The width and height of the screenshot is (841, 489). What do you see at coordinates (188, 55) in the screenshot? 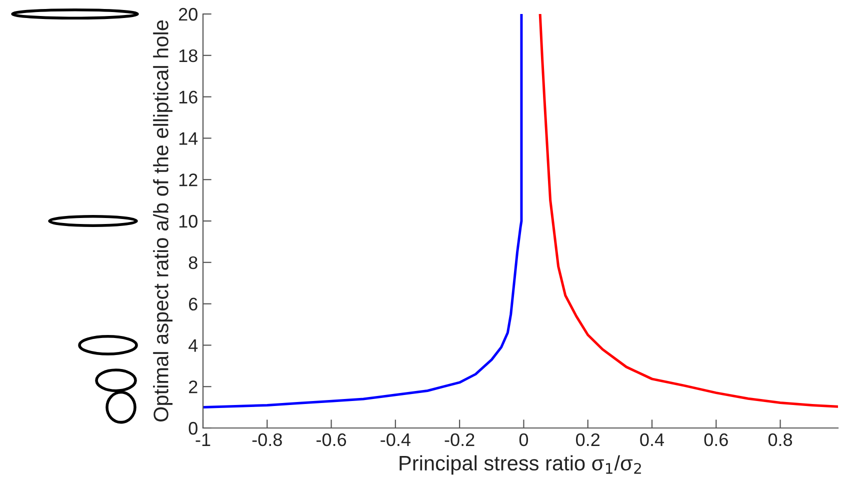
I see `y-tick-label: 18` at bounding box center [188, 55].